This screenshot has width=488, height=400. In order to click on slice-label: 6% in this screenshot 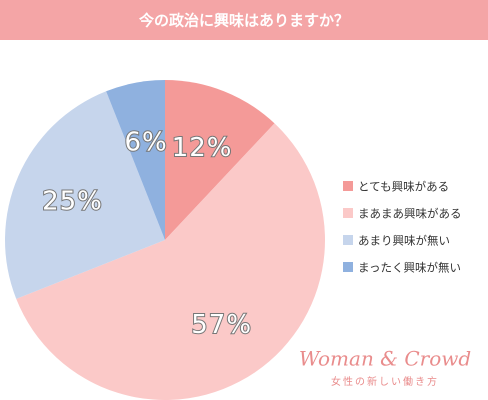, I will do `click(145, 142)`.